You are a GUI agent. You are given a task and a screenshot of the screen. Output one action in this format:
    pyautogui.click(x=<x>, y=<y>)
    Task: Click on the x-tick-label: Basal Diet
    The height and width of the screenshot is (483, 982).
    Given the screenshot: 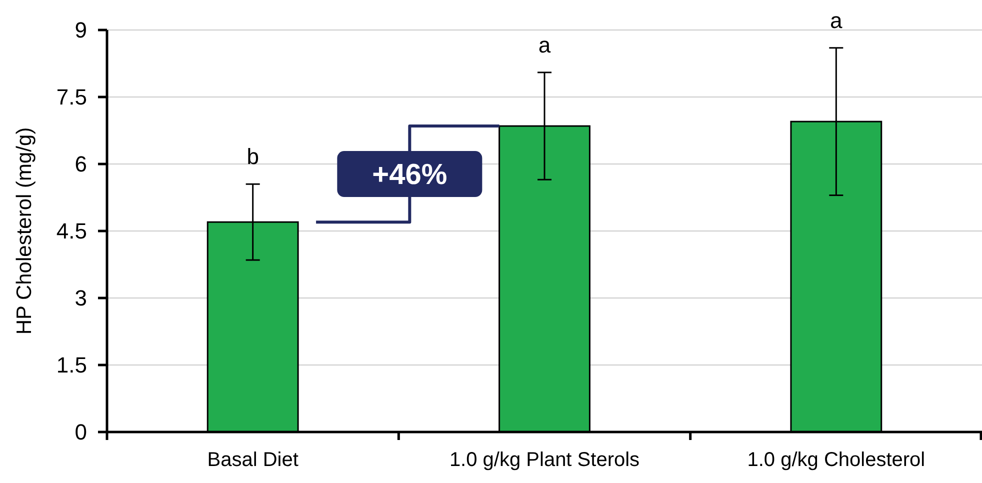 What is the action you would take?
    pyautogui.click(x=253, y=460)
    